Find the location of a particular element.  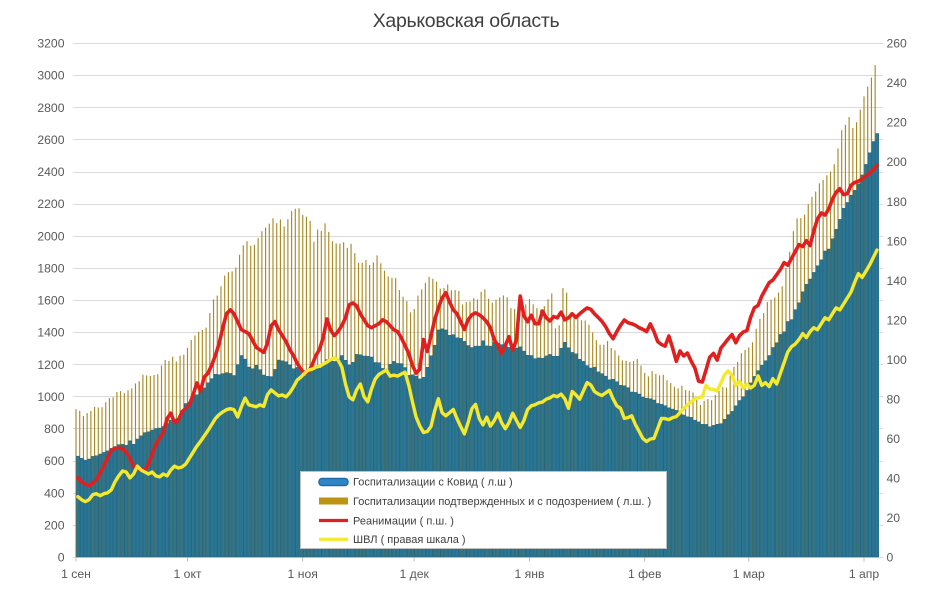

svg-text: 180 is located at coordinates (897, 202).